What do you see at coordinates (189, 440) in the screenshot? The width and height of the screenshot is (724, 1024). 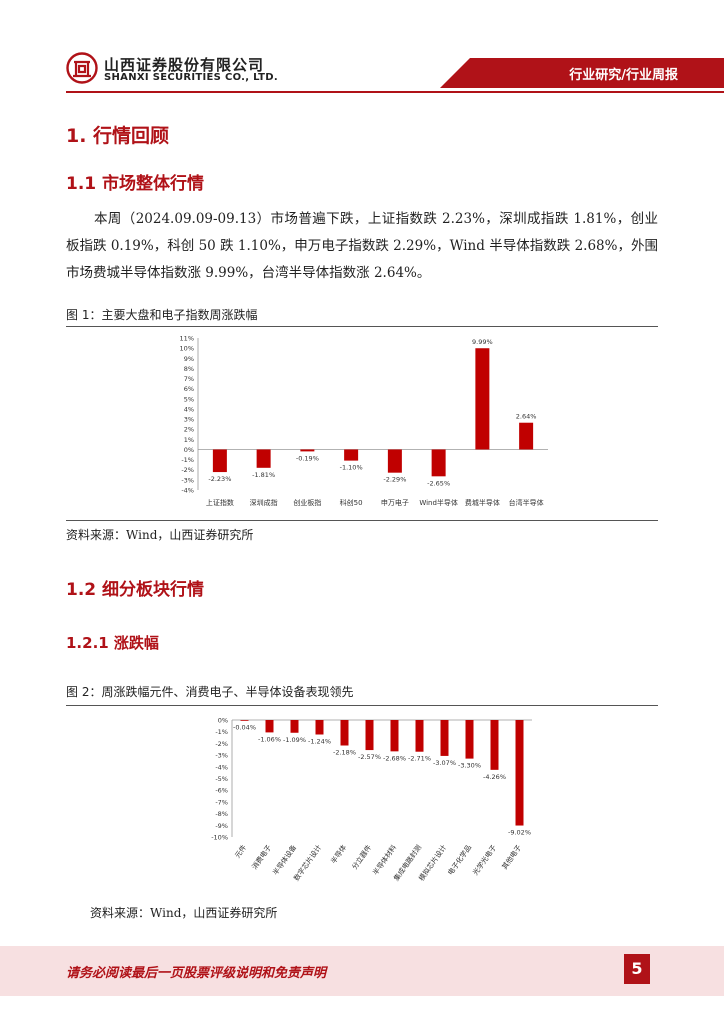 I see `y-tick-label: 1%` at bounding box center [189, 440].